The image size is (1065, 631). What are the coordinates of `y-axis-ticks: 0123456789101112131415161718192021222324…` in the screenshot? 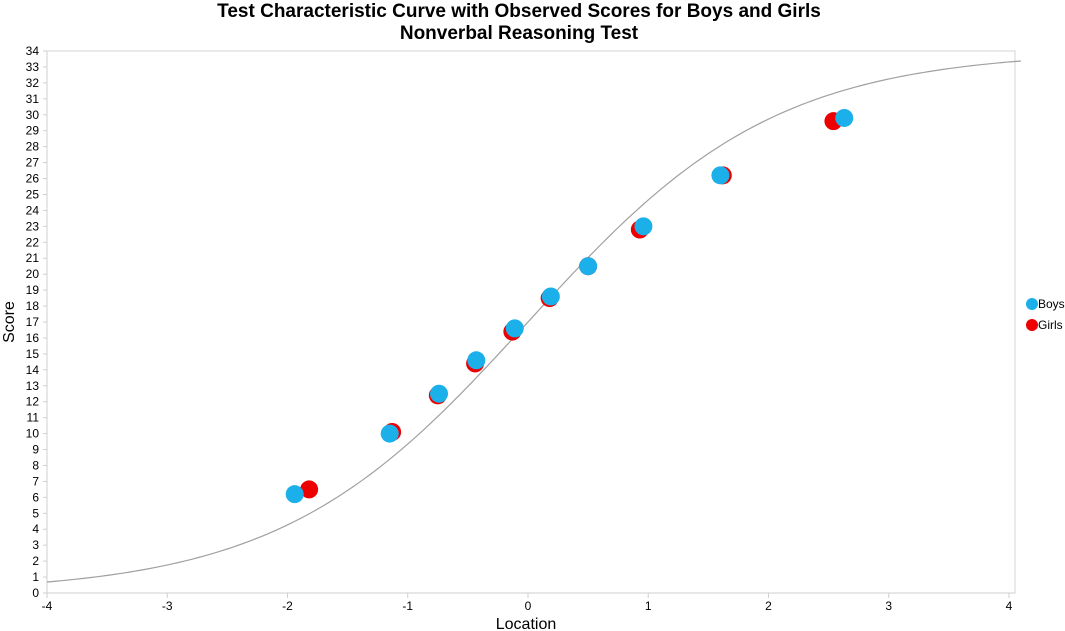 It's located at (36, 322).